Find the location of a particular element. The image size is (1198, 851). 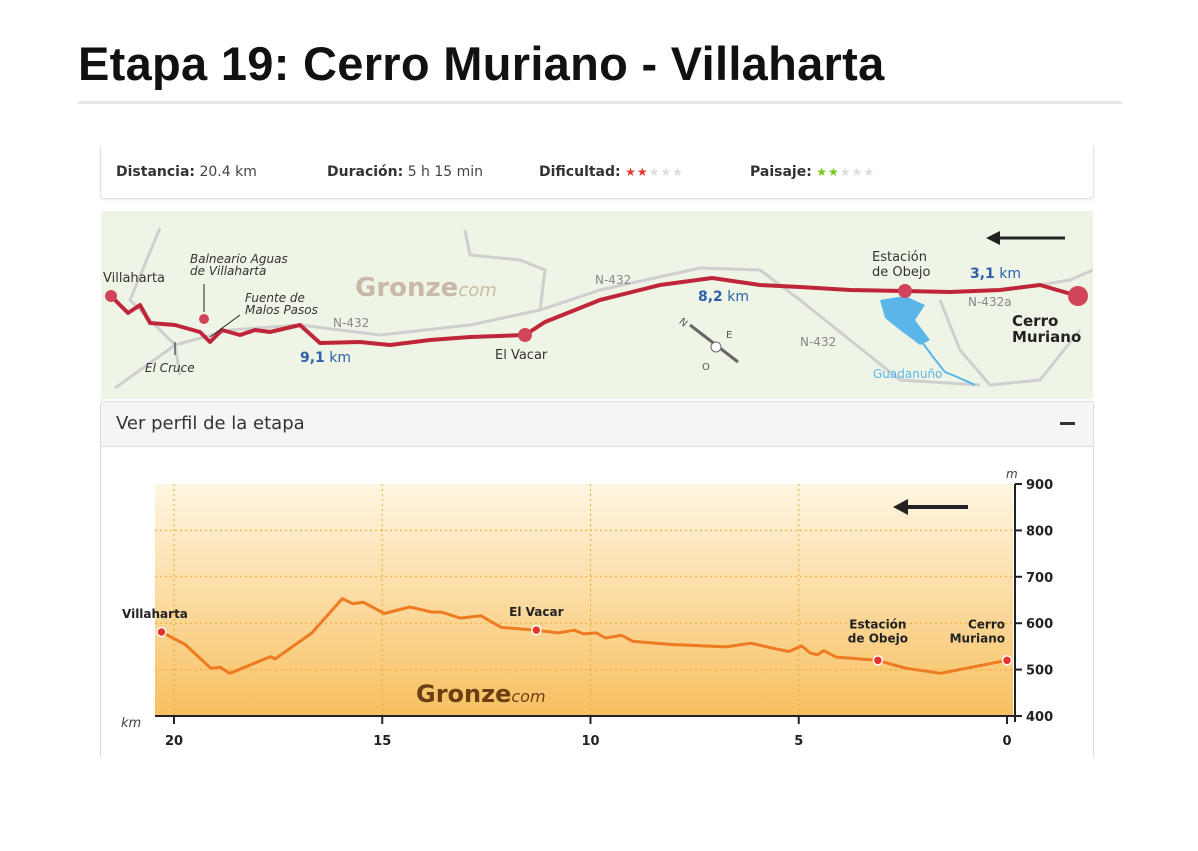

y-tick-label: 900 is located at coordinates (1039, 485).